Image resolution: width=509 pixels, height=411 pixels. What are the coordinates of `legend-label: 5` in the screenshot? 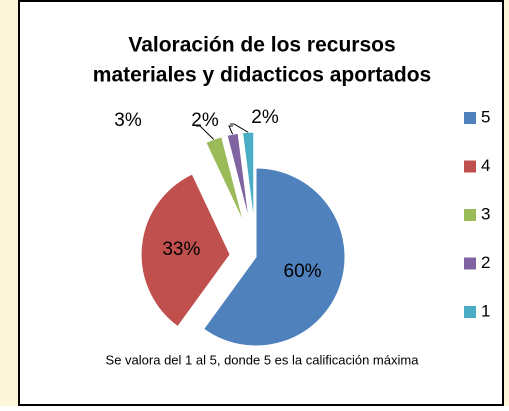 It's located at (485, 116).